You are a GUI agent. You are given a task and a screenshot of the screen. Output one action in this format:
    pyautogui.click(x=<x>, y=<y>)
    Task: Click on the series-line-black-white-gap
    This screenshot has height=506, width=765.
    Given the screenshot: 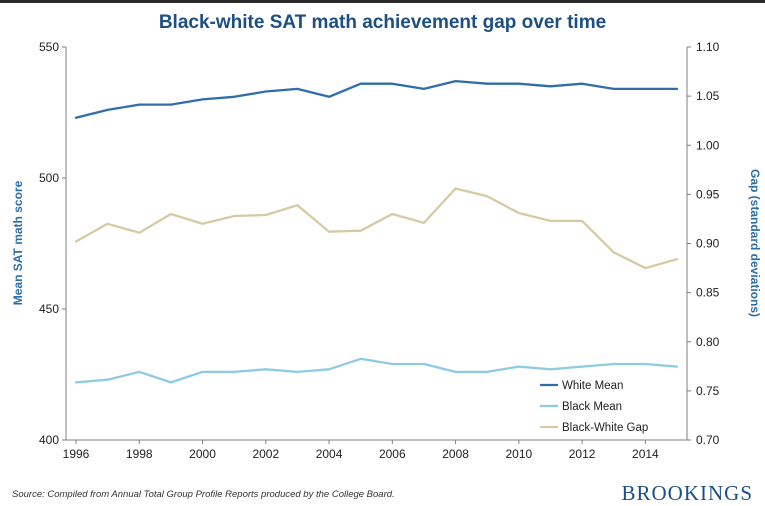 What is the action you would take?
    pyautogui.click(x=376, y=228)
    